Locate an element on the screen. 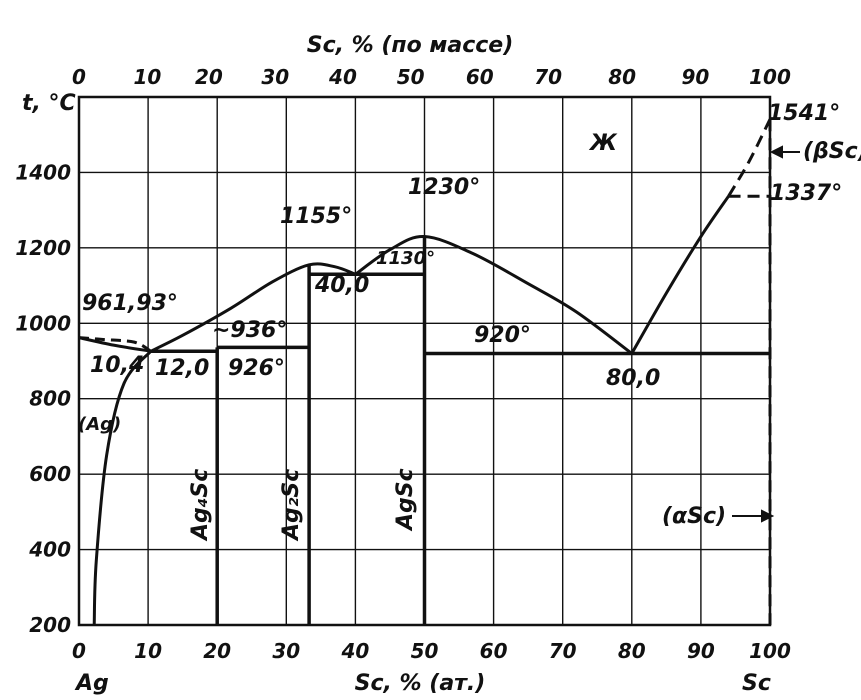  top-tick-label: 70 is located at coordinates (548, 77).